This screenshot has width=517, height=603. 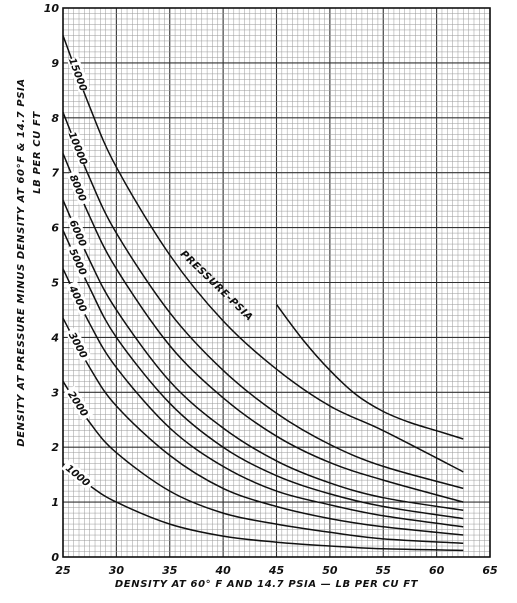 I want to click on y-tick-label: 2, so click(x=55, y=447).